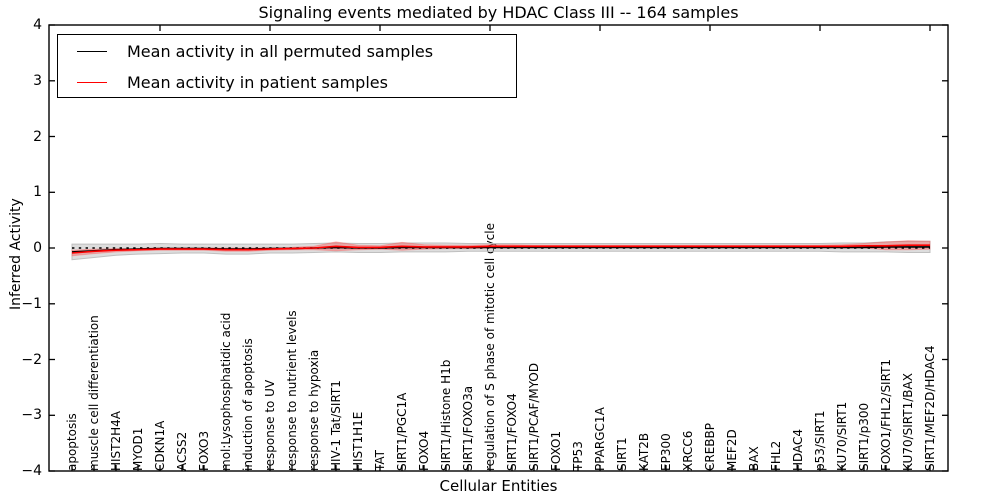  Describe the element at coordinates (292, 390) in the screenshot. I see `x-tick-label: response to nutrient levels` at that location.